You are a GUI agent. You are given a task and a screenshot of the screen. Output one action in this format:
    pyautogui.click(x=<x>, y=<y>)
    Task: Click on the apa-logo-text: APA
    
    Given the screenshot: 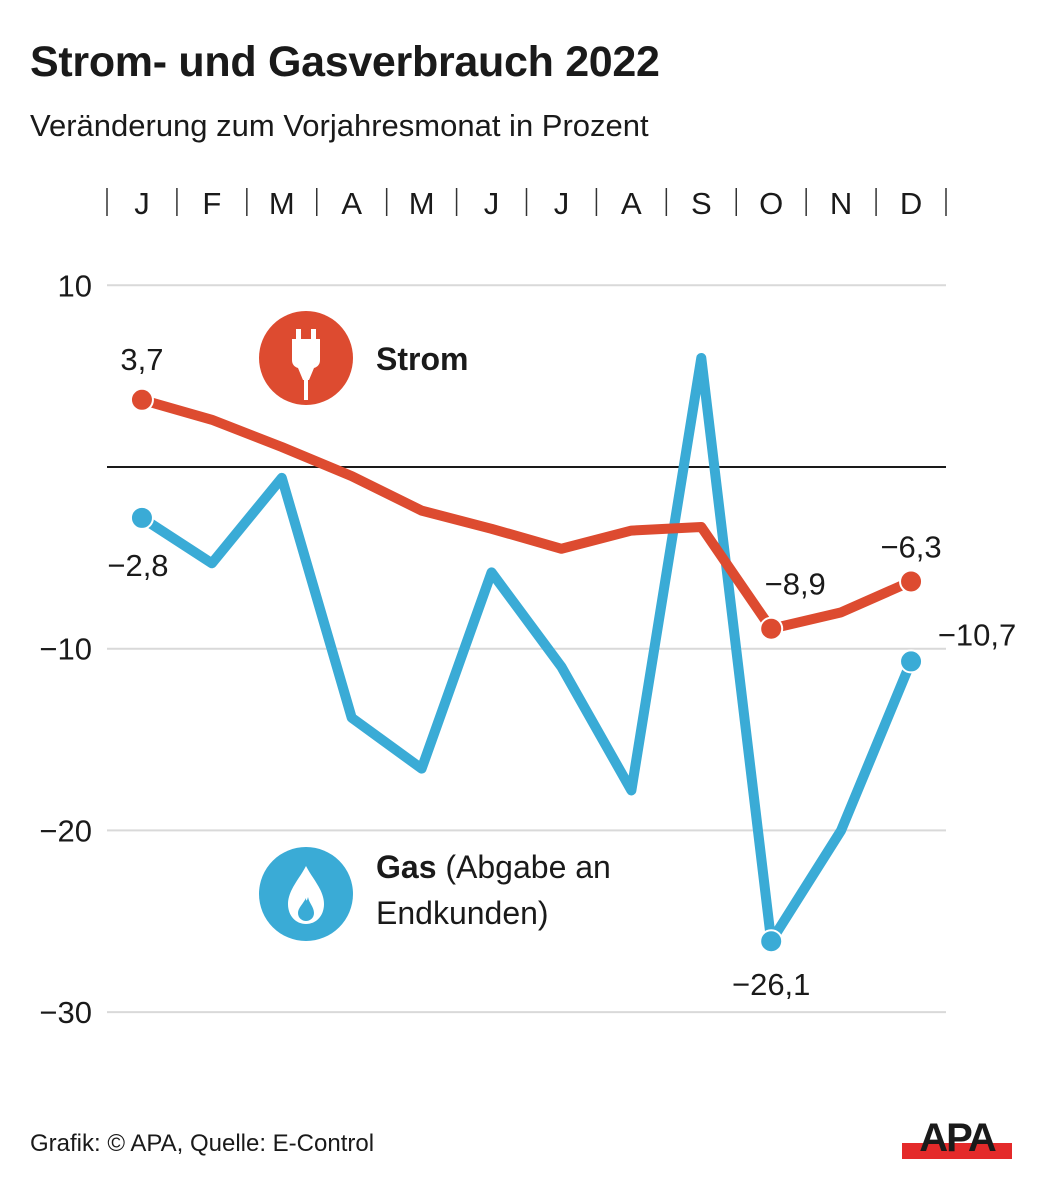 What is the action you would take?
    pyautogui.click(x=957, y=1137)
    